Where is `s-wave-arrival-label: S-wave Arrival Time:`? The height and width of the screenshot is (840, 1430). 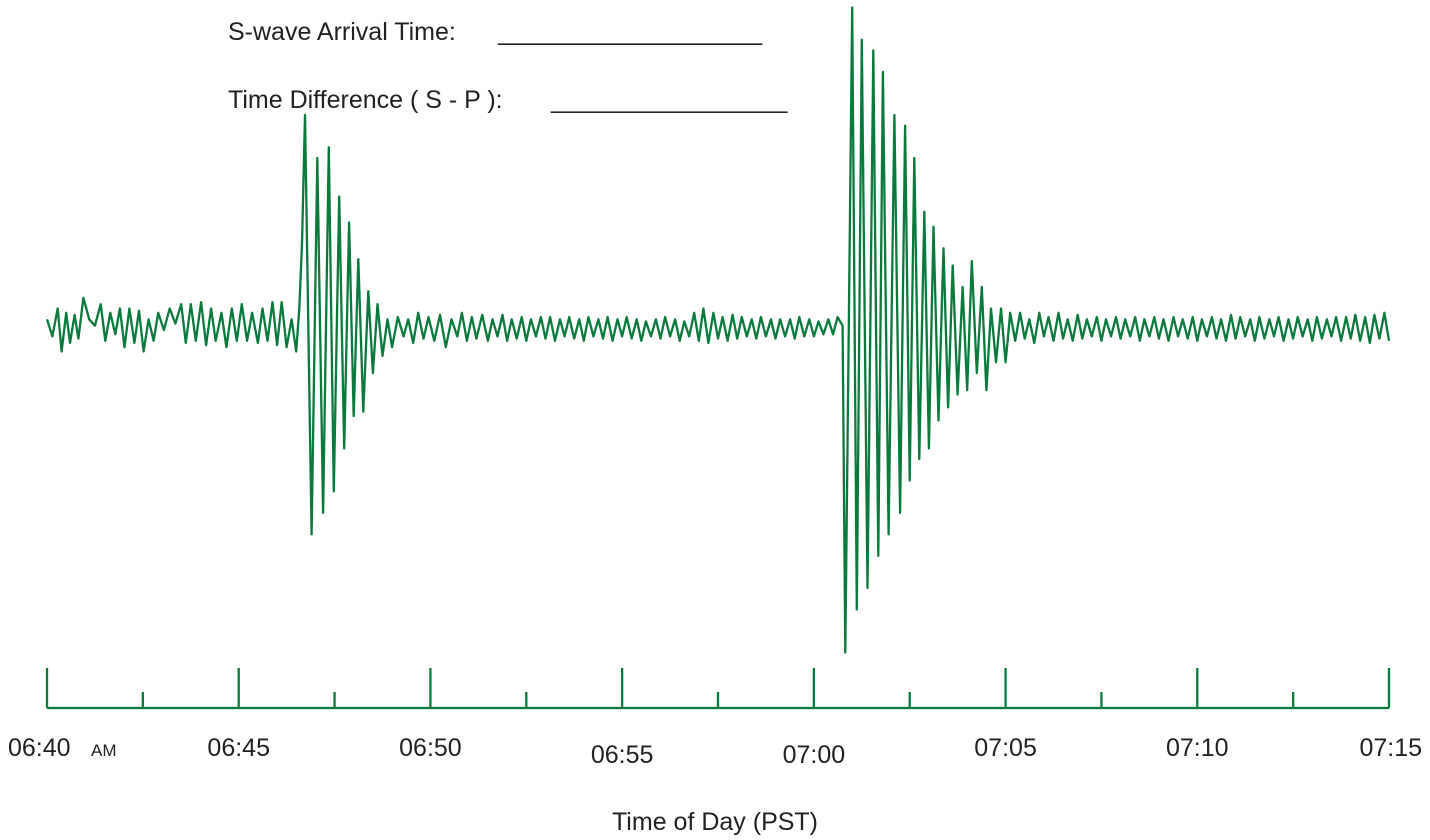
s-wave-arrival-label: S-wave Arrival Time: is located at coordinates (342, 32).